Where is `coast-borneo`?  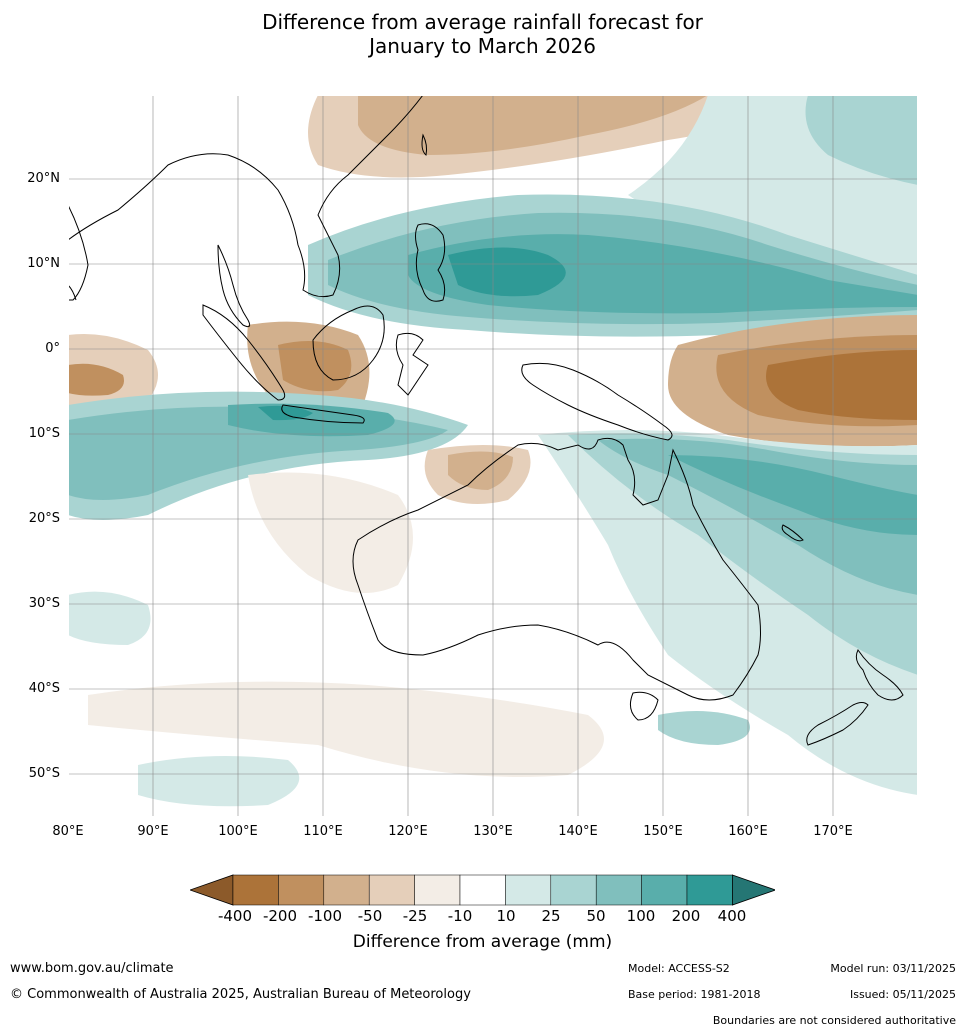
coast-borneo is located at coordinates (348, 343).